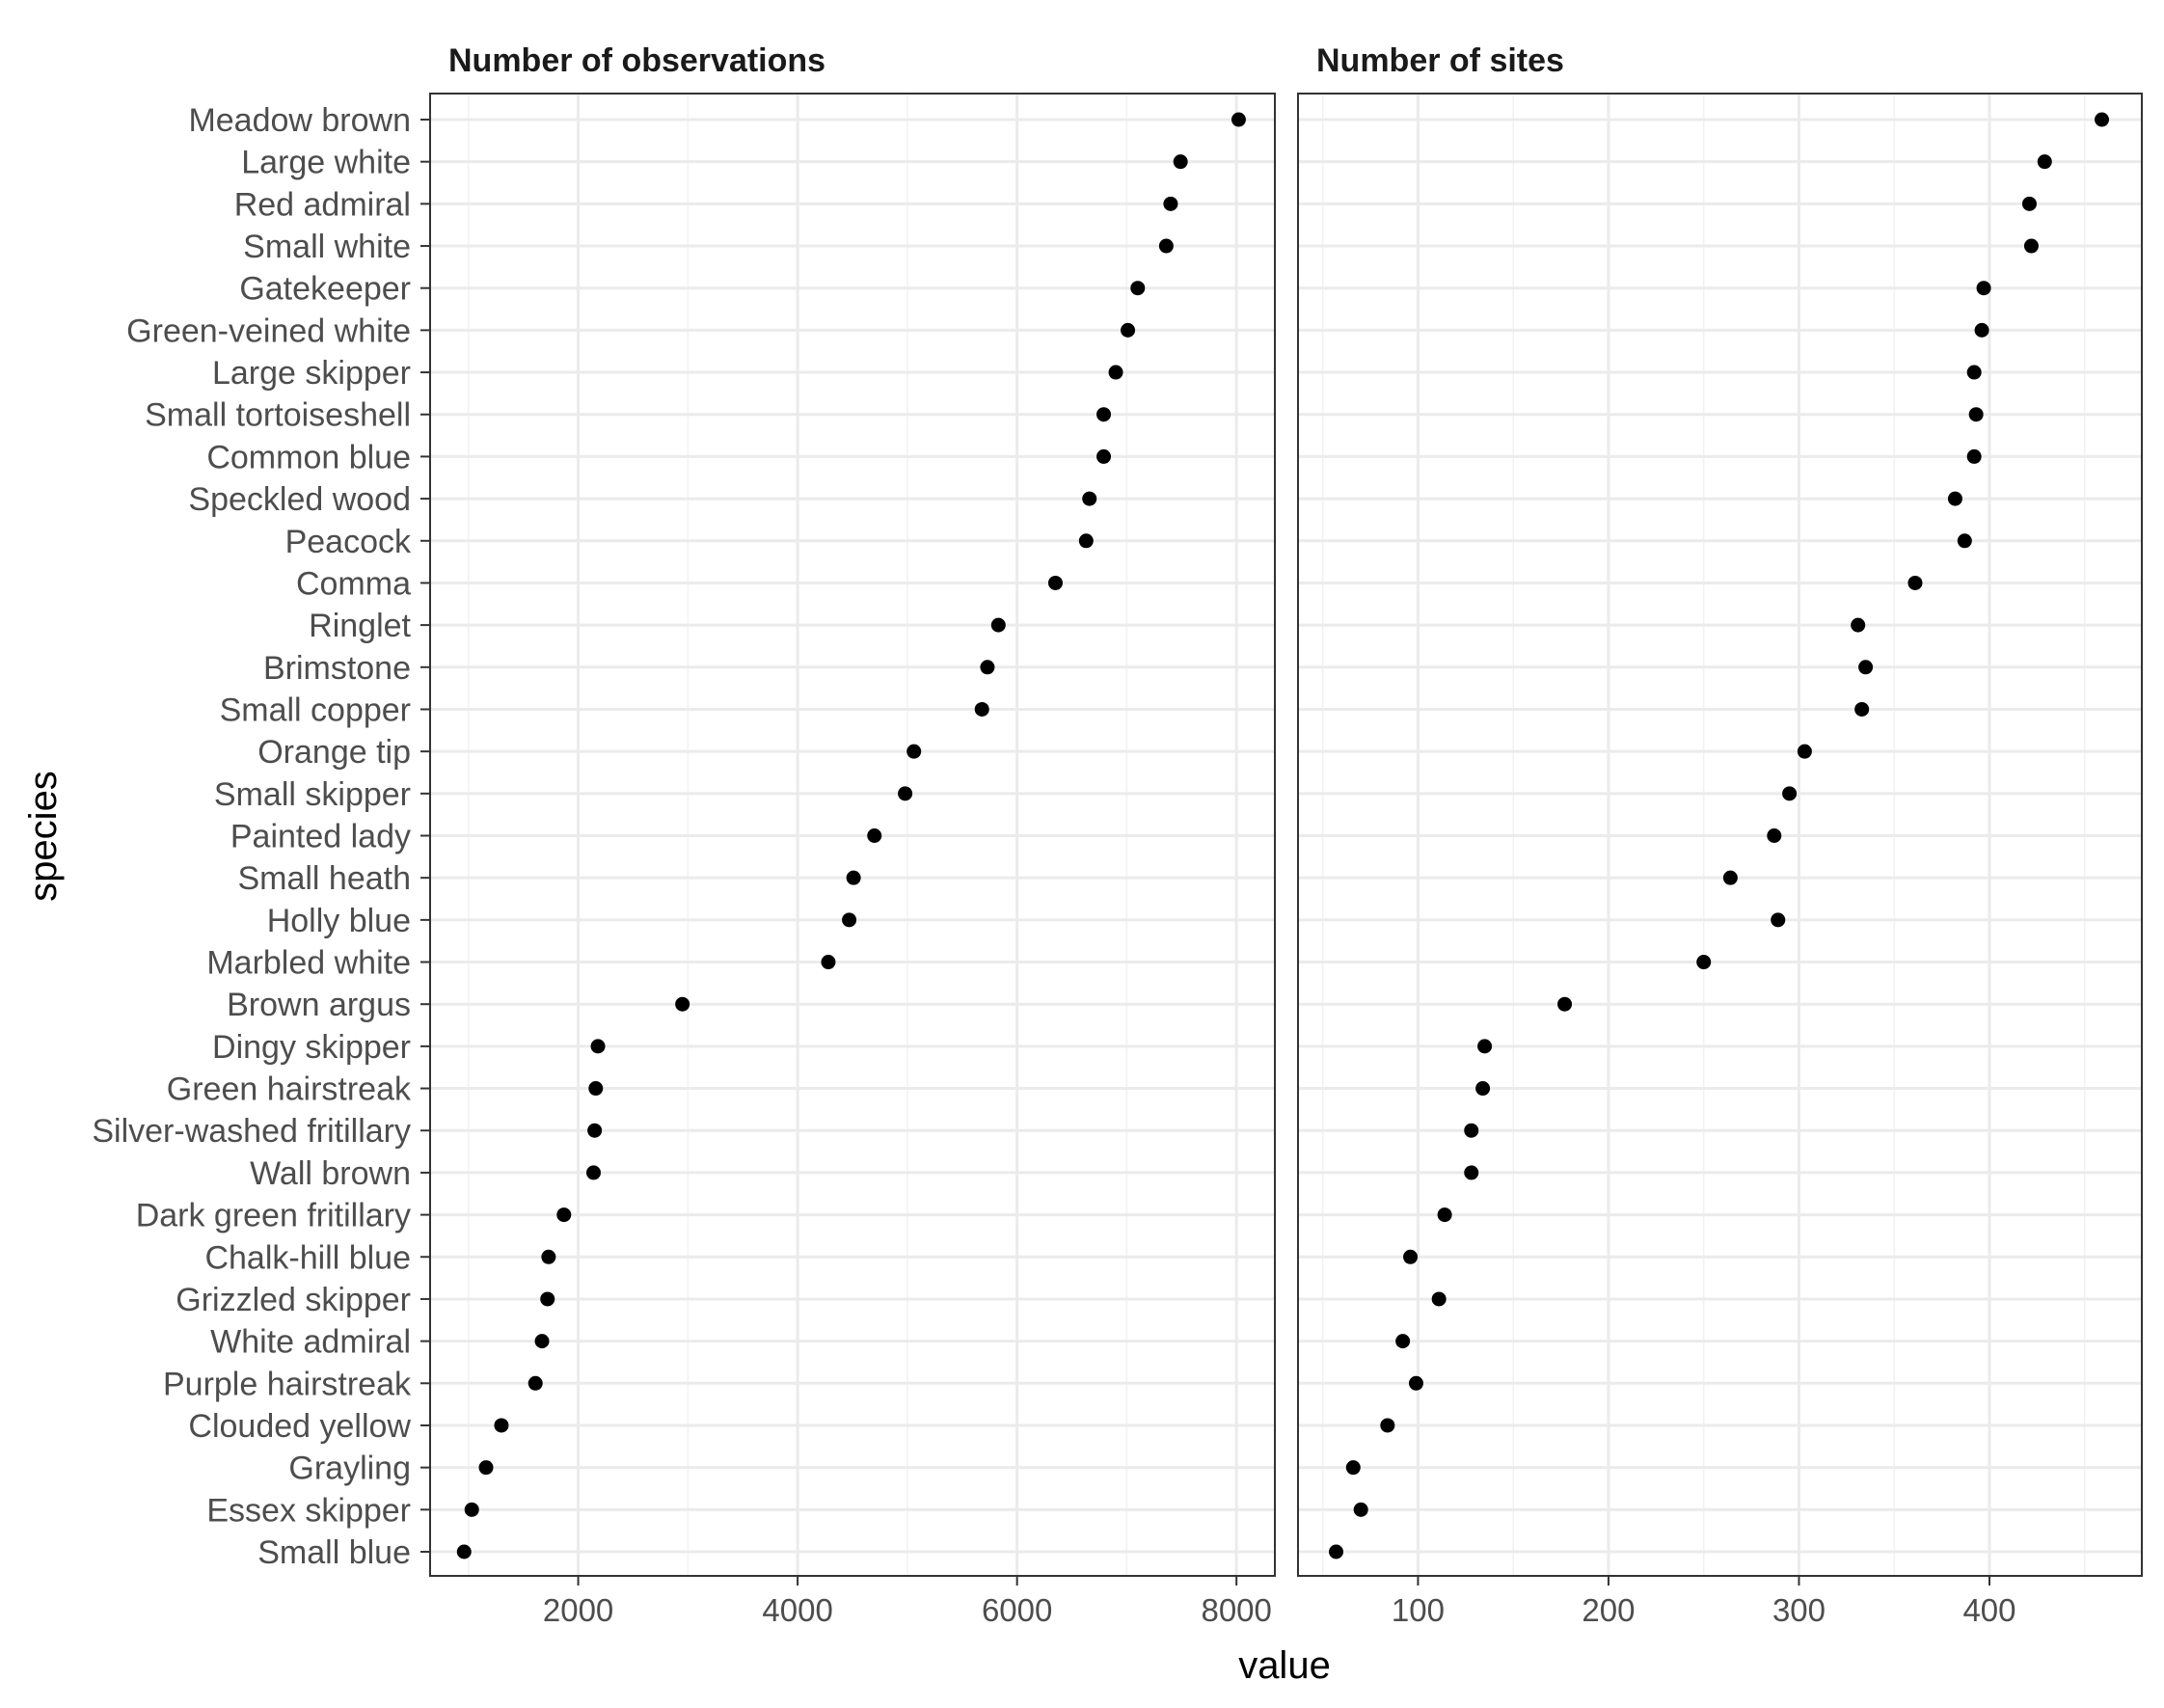 This screenshot has width=2164, height=1708. I want to click on y-tick-label: Clouded yellow, so click(299, 1426).